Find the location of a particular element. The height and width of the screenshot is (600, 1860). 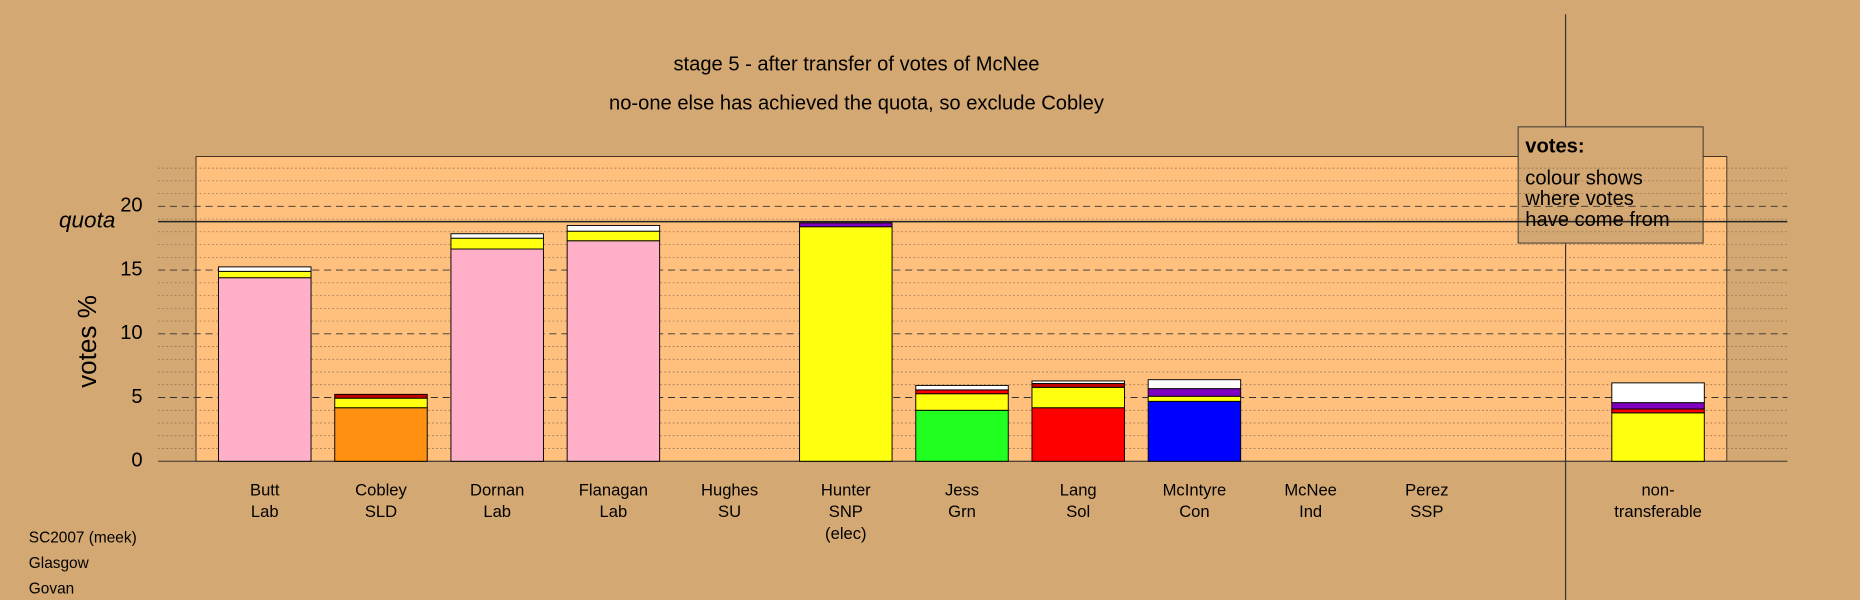

legend-box is located at coordinates (1610, 185).